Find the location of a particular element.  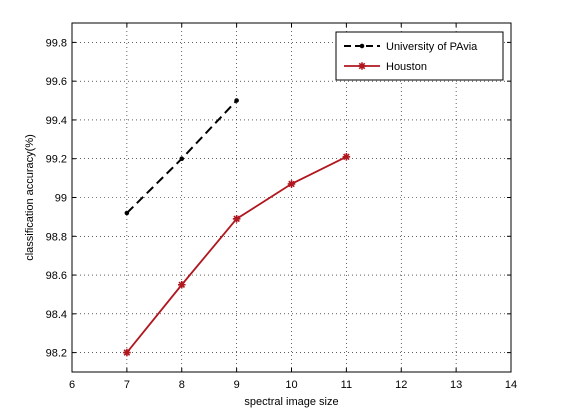

y-tick-label: 98.8 is located at coordinates (56, 237).